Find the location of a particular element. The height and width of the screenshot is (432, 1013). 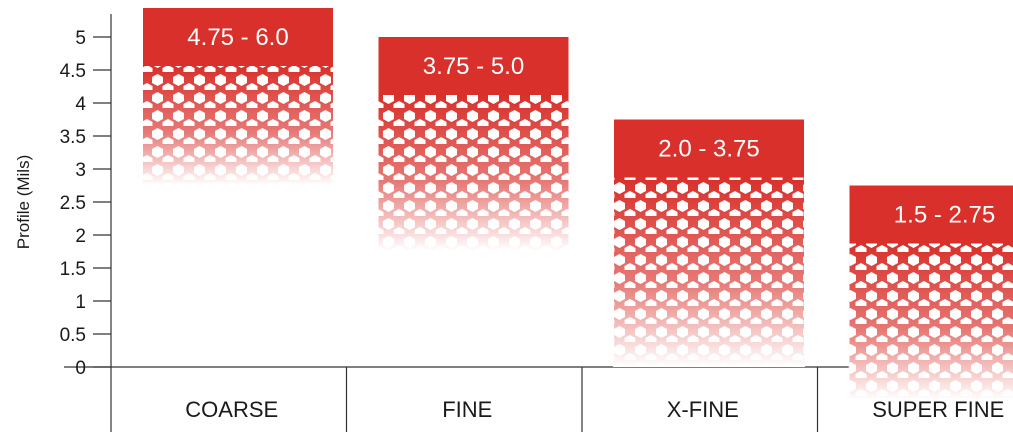

y-tick-label: 4 is located at coordinates (80, 104).